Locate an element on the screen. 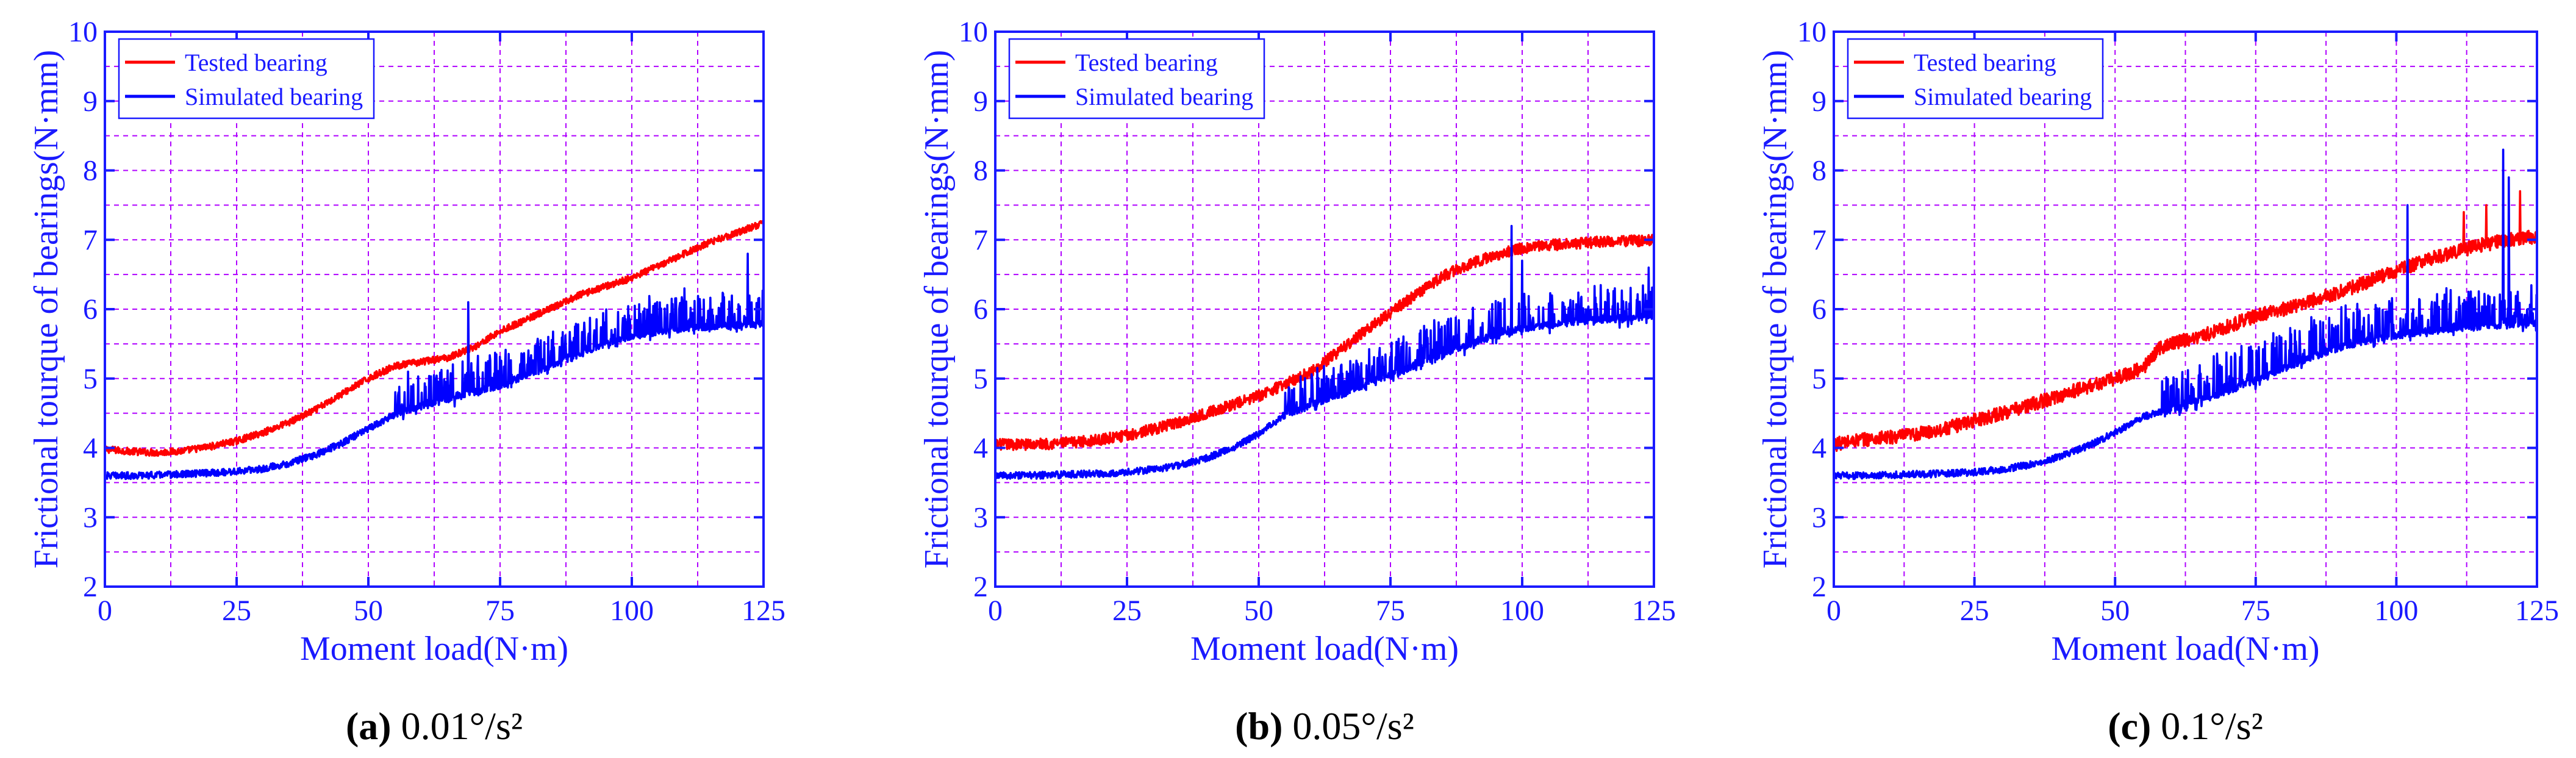  caption-letter: (b) is located at coordinates (1259, 726).